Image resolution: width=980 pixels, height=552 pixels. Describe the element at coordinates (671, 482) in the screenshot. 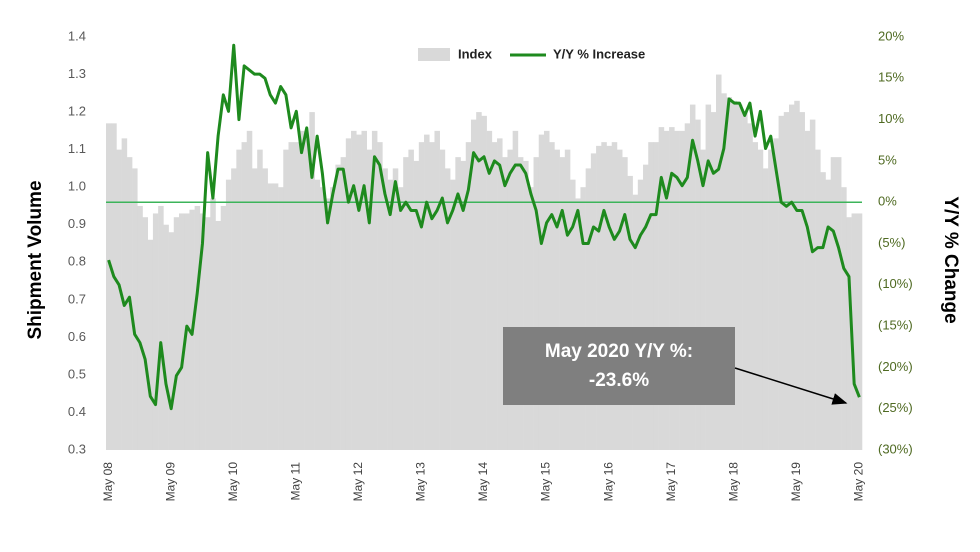

I see `x-tick-label: May 17` at that location.